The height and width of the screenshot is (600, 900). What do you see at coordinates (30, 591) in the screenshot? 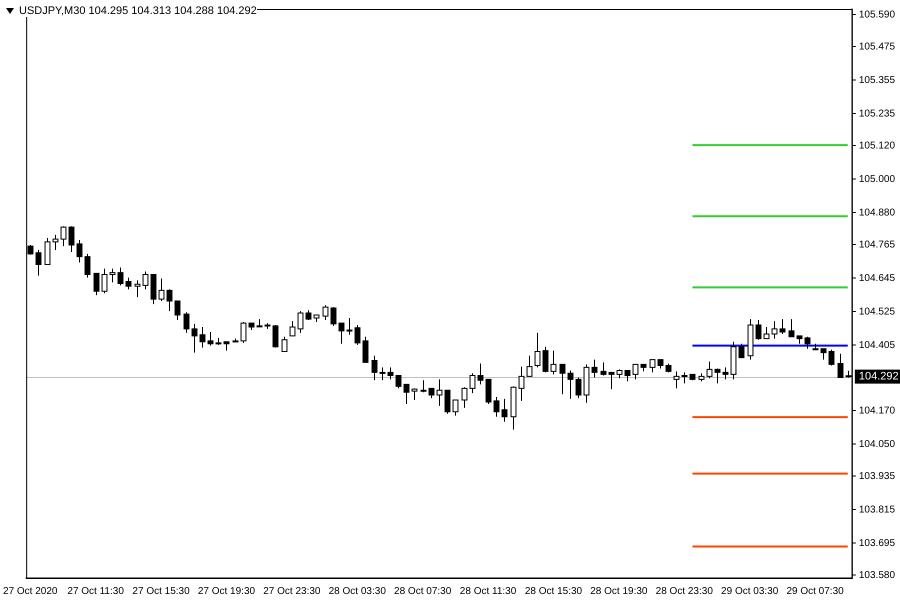
I see `x-tick-label: 27 Oct 2020` at bounding box center [30, 591].